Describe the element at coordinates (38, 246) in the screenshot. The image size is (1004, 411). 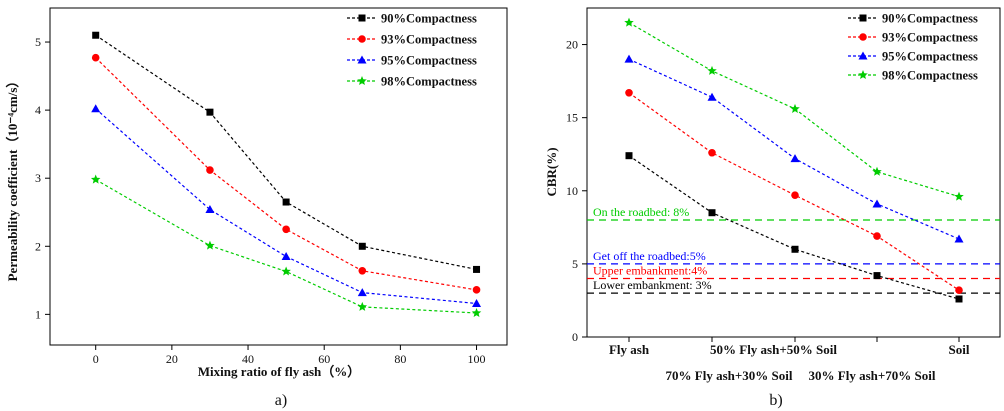
I see `y-tick-label-1: 2` at that location.